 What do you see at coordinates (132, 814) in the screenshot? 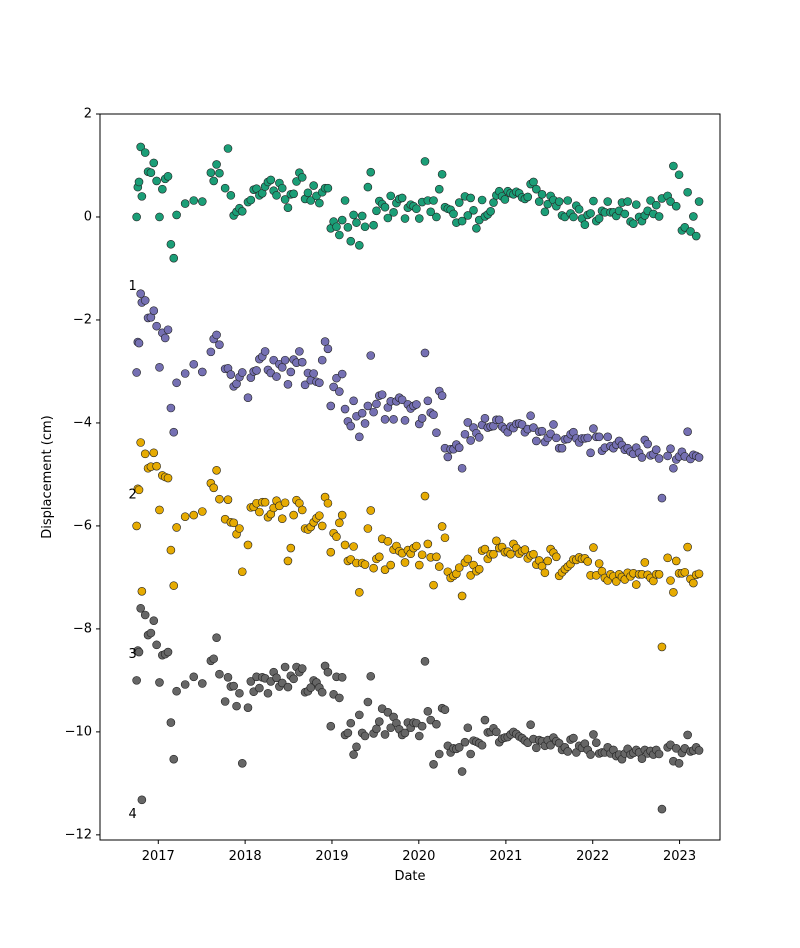
I see `series-label: 4` at bounding box center [132, 814].